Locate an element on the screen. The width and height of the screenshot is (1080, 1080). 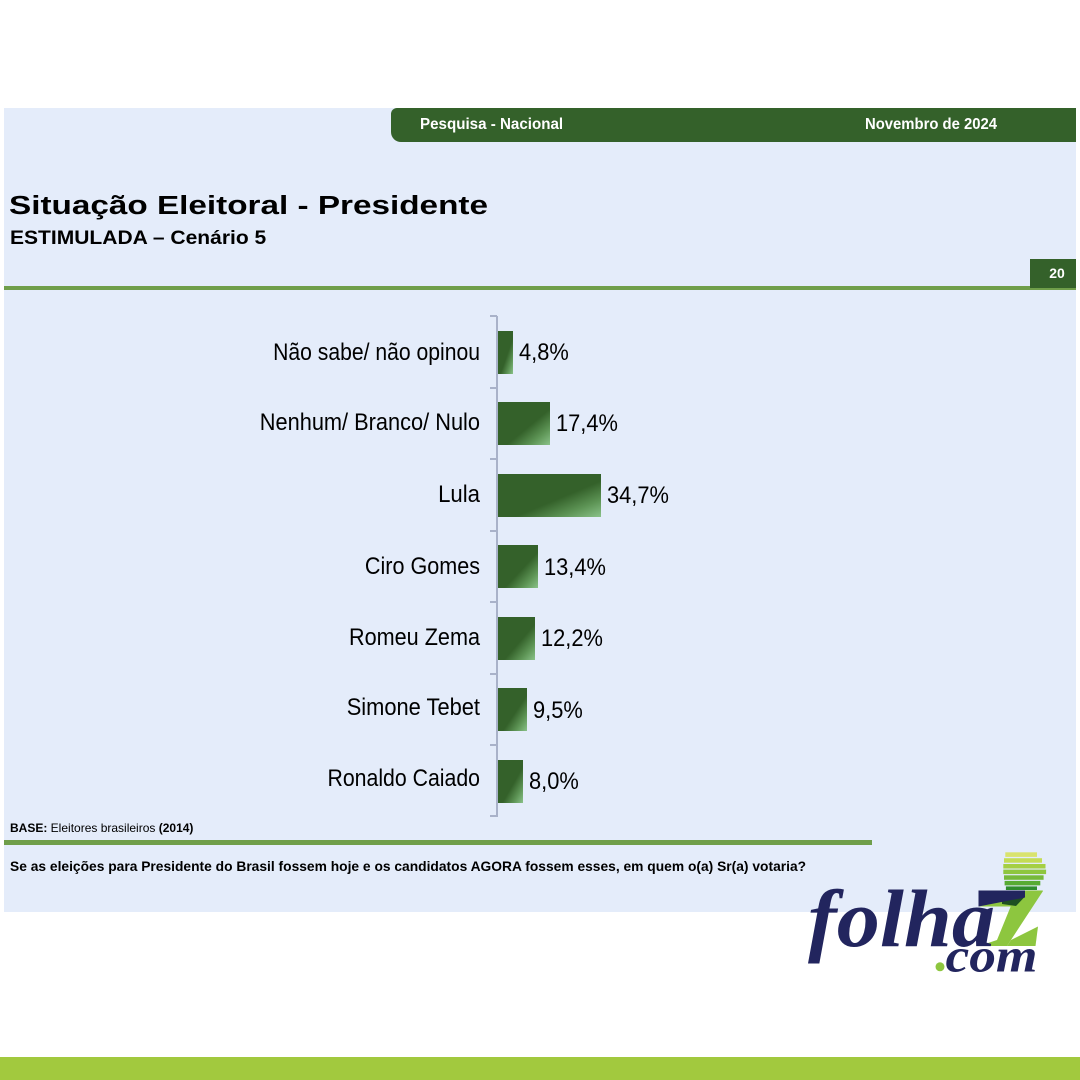
svg-text: folha is located at coordinates (901, 918).